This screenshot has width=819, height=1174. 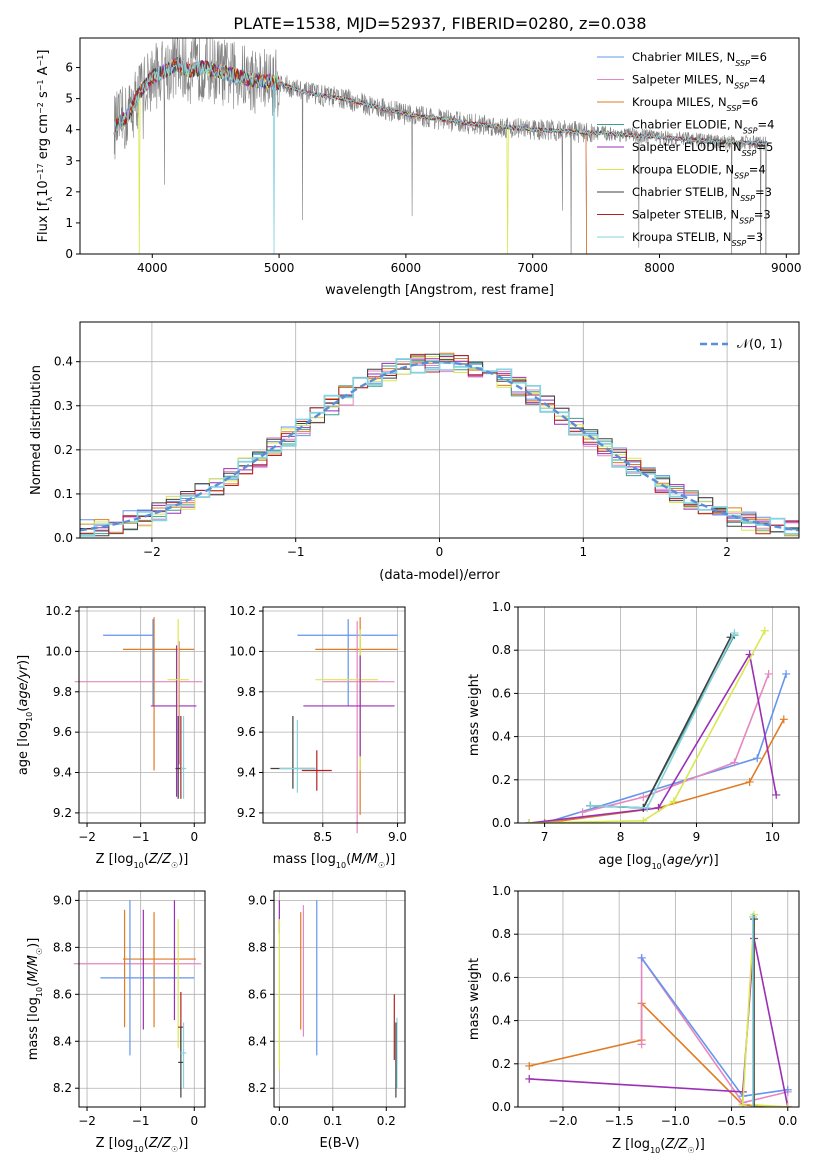 What do you see at coordinates (786, 268) in the screenshot?
I see `x-tick-label: 9000` at bounding box center [786, 268].